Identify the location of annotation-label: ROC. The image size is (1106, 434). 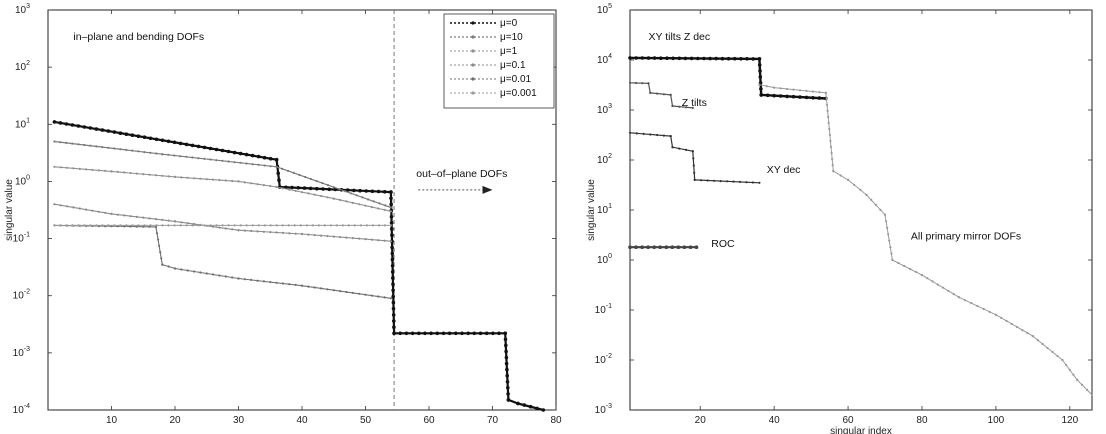
(723, 244).